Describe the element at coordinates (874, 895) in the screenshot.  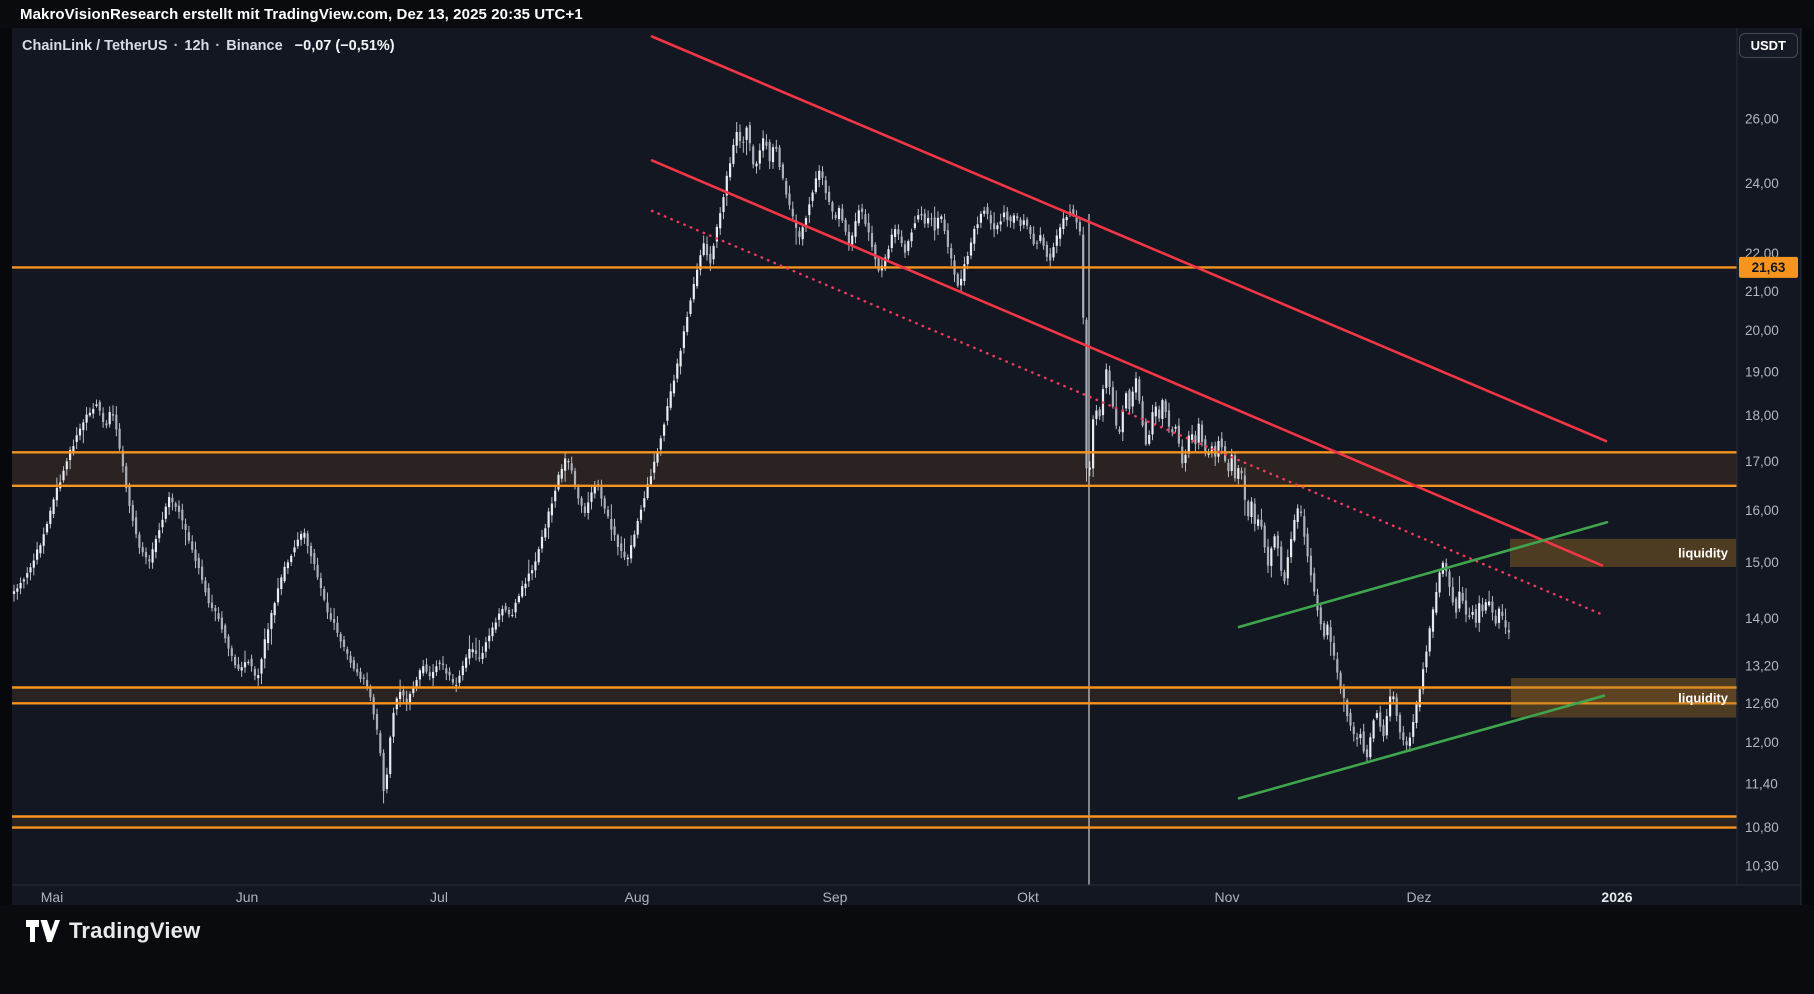
I see `time-axis` at that location.